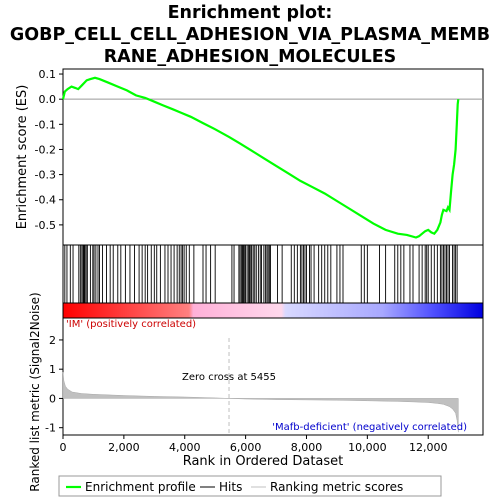 Image resolution: width=500 pixels, height=500 pixels. I want to click on metric-y-tick-label: -1, so click(50, 428).